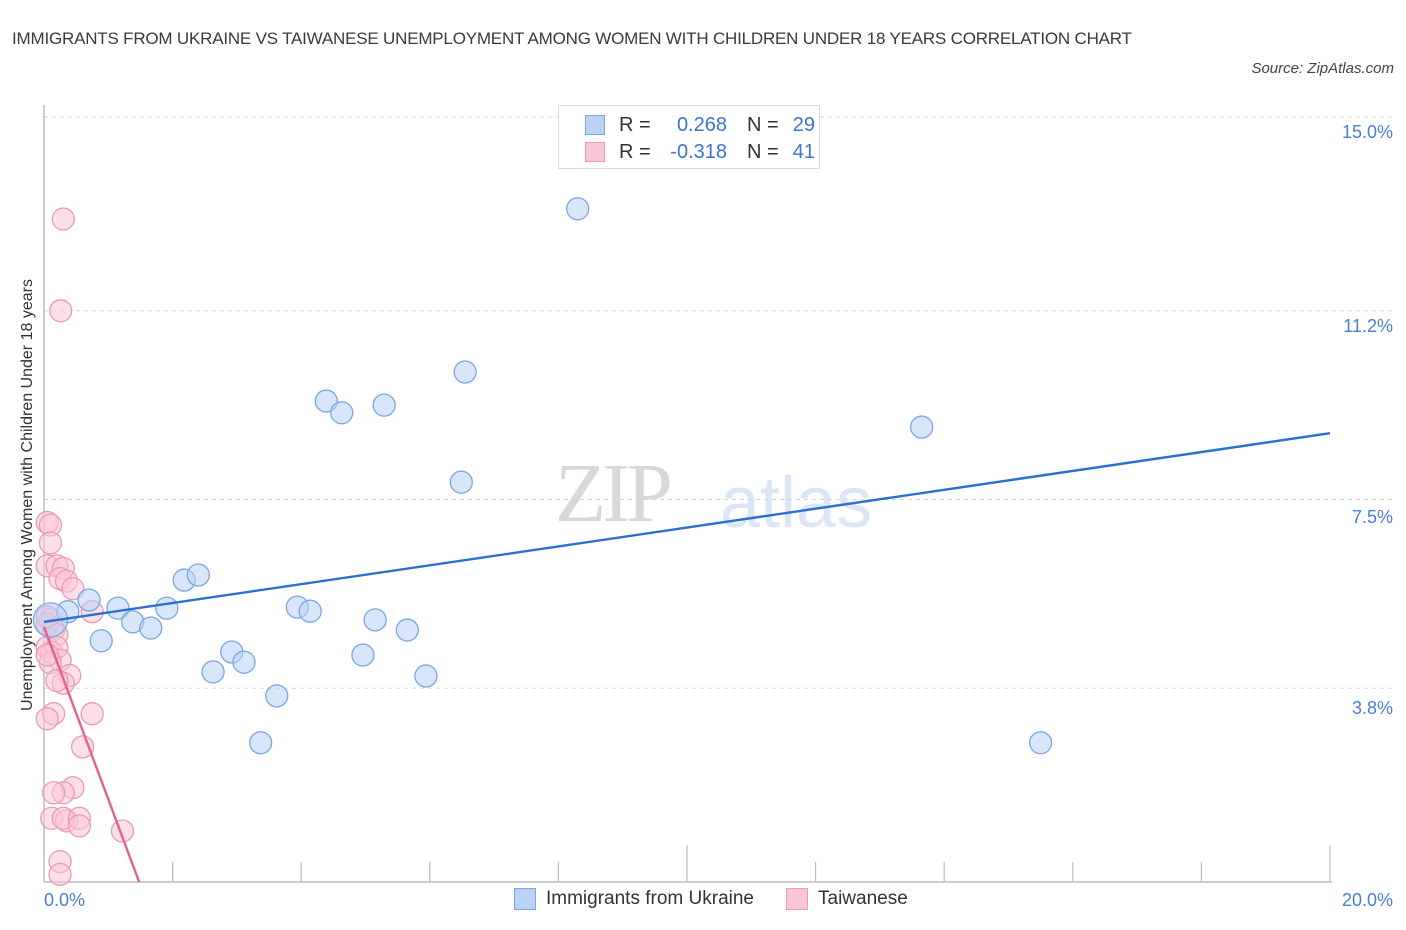 Image resolution: width=1406 pixels, height=930 pixels. I want to click on legend-row-taiwanese: R = -0.318 N = 41, so click(700, 152).